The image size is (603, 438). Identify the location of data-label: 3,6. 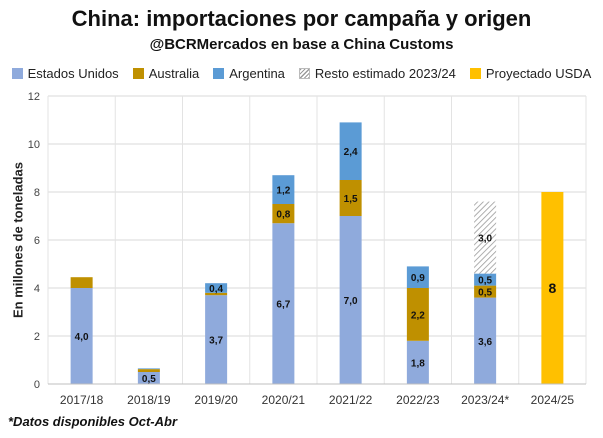
(485, 342).